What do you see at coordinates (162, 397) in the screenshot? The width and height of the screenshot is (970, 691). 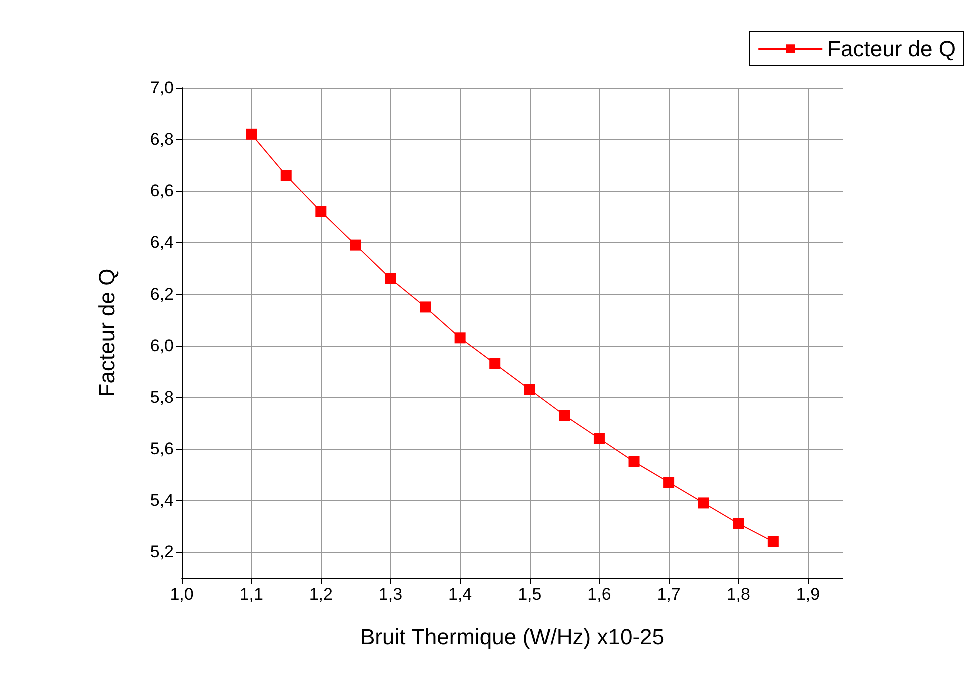 I see `y-tick-label: 5,8` at bounding box center [162, 397].